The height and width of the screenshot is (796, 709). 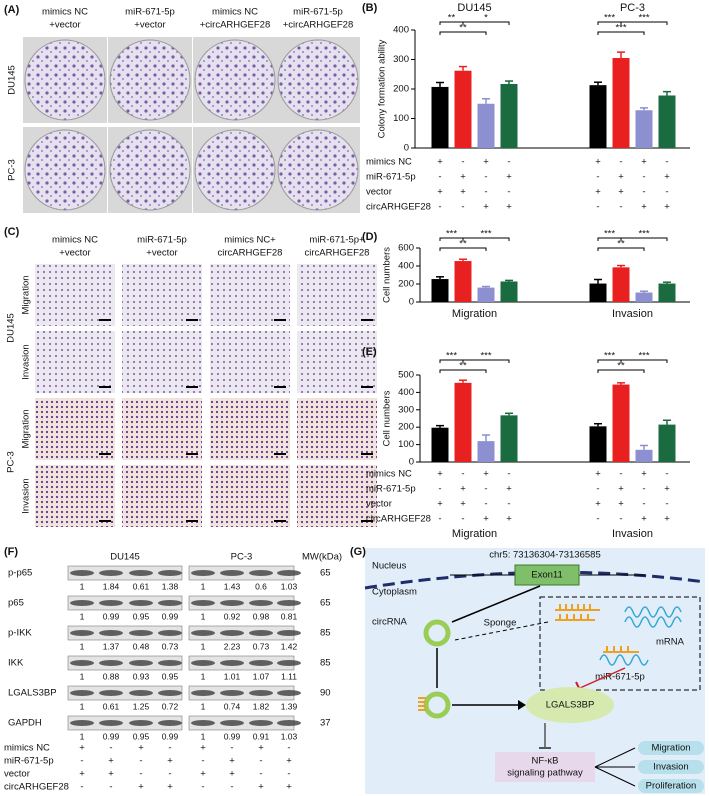 What do you see at coordinates (653, 617) in the screenshot?
I see `mrna-icon` at bounding box center [653, 617].